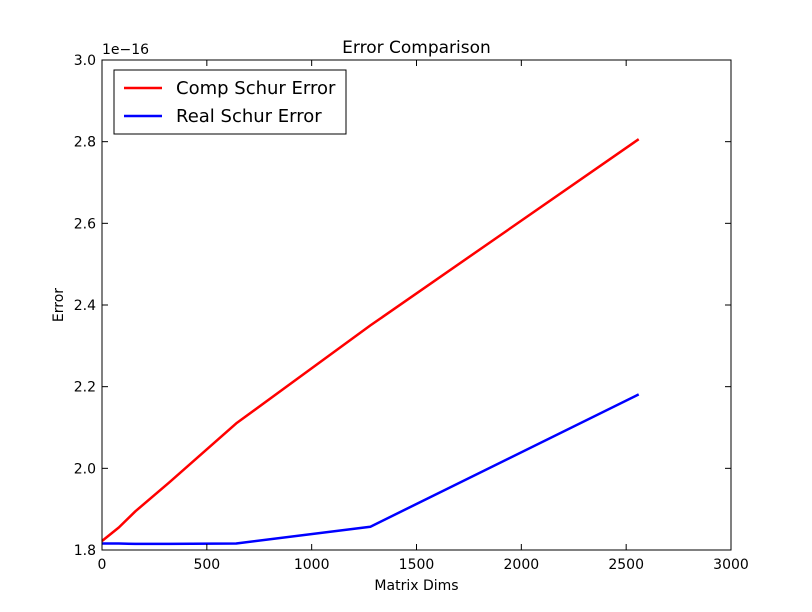 This screenshot has width=812, height=612. What do you see at coordinates (312, 565) in the screenshot?
I see `x-tick-label: 1000` at bounding box center [312, 565].